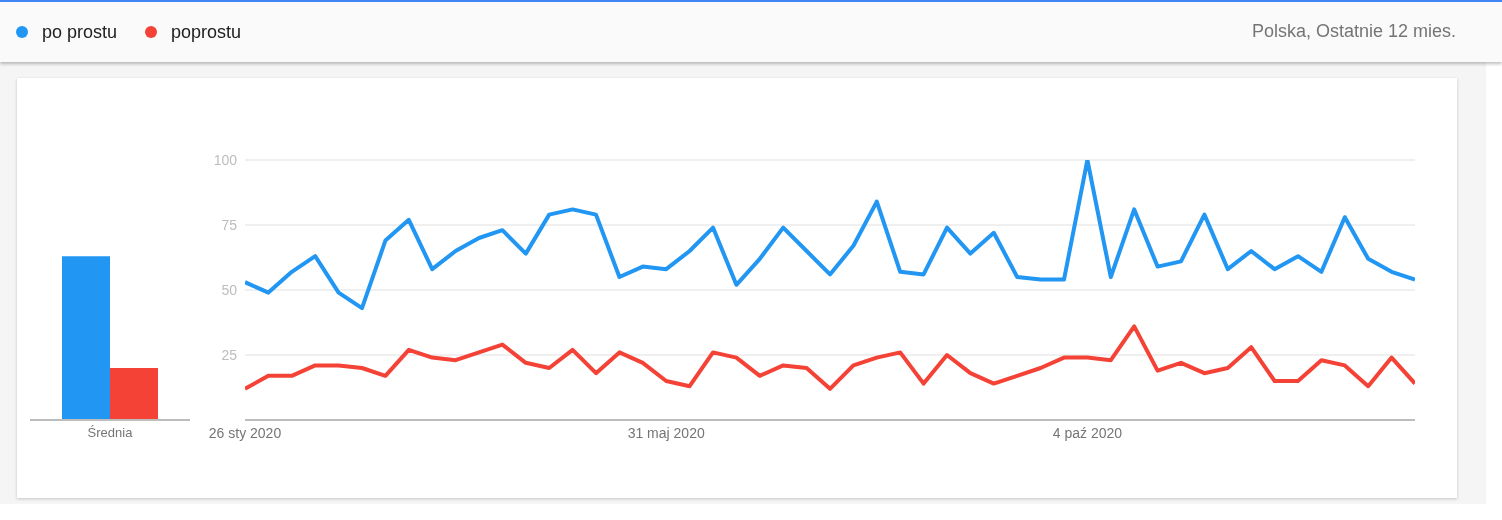 The image size is (1502, 520). I want to click on x-tick-label: Średnia, so click(110, 433).